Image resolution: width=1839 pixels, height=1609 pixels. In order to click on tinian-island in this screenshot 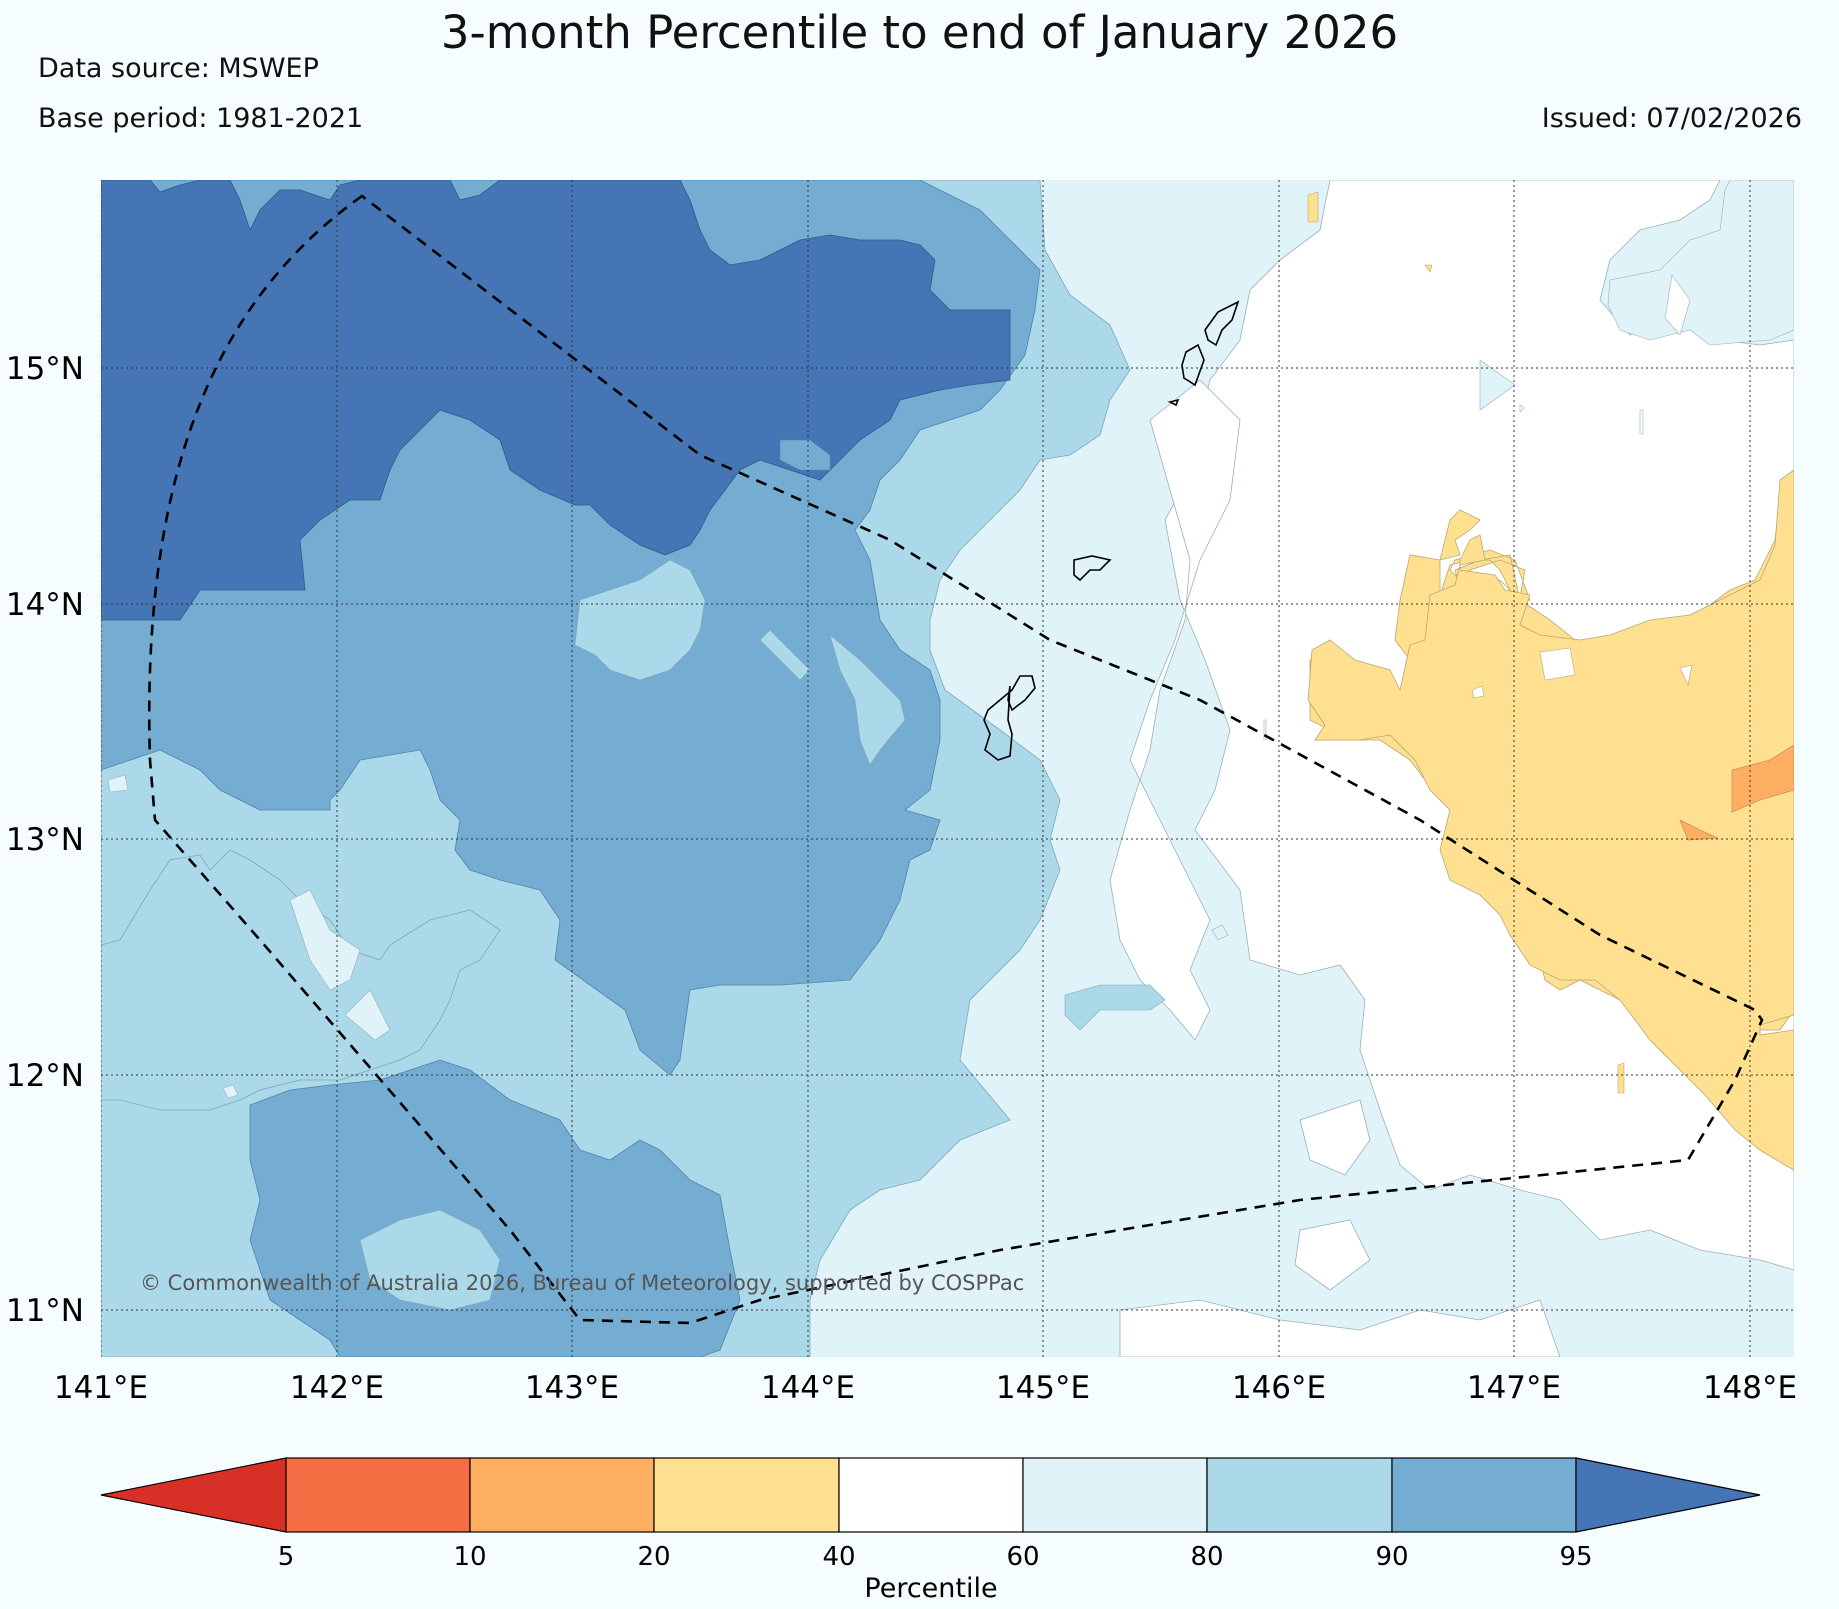, I will do `click(1193, 365)`.